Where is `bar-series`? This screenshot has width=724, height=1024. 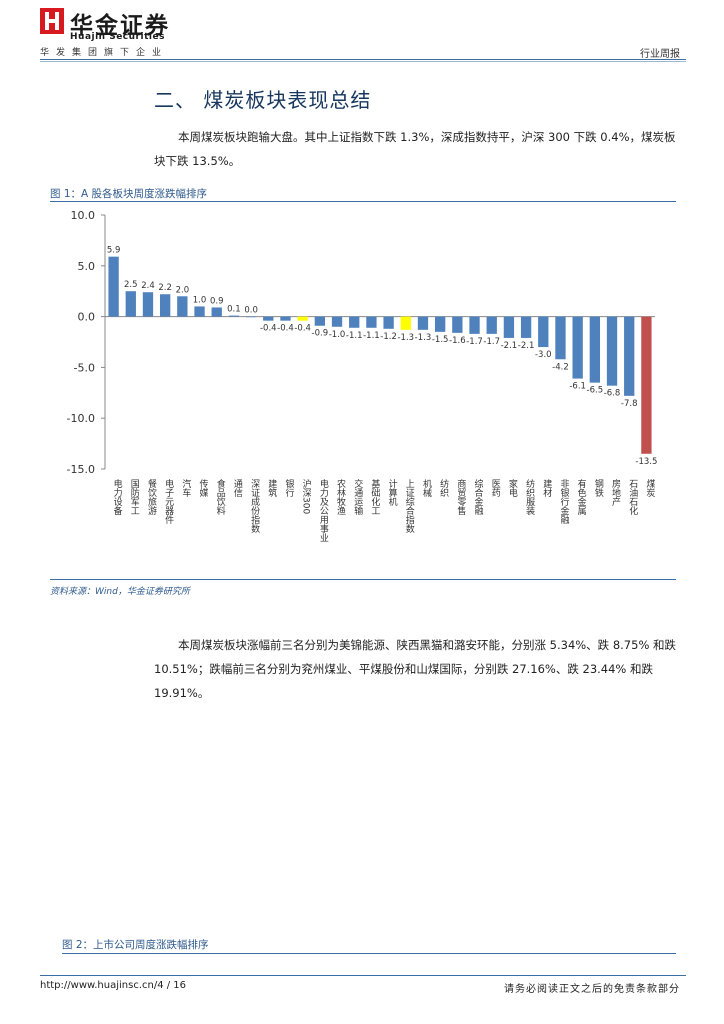
bar-series is located at coordinates (380, 355).